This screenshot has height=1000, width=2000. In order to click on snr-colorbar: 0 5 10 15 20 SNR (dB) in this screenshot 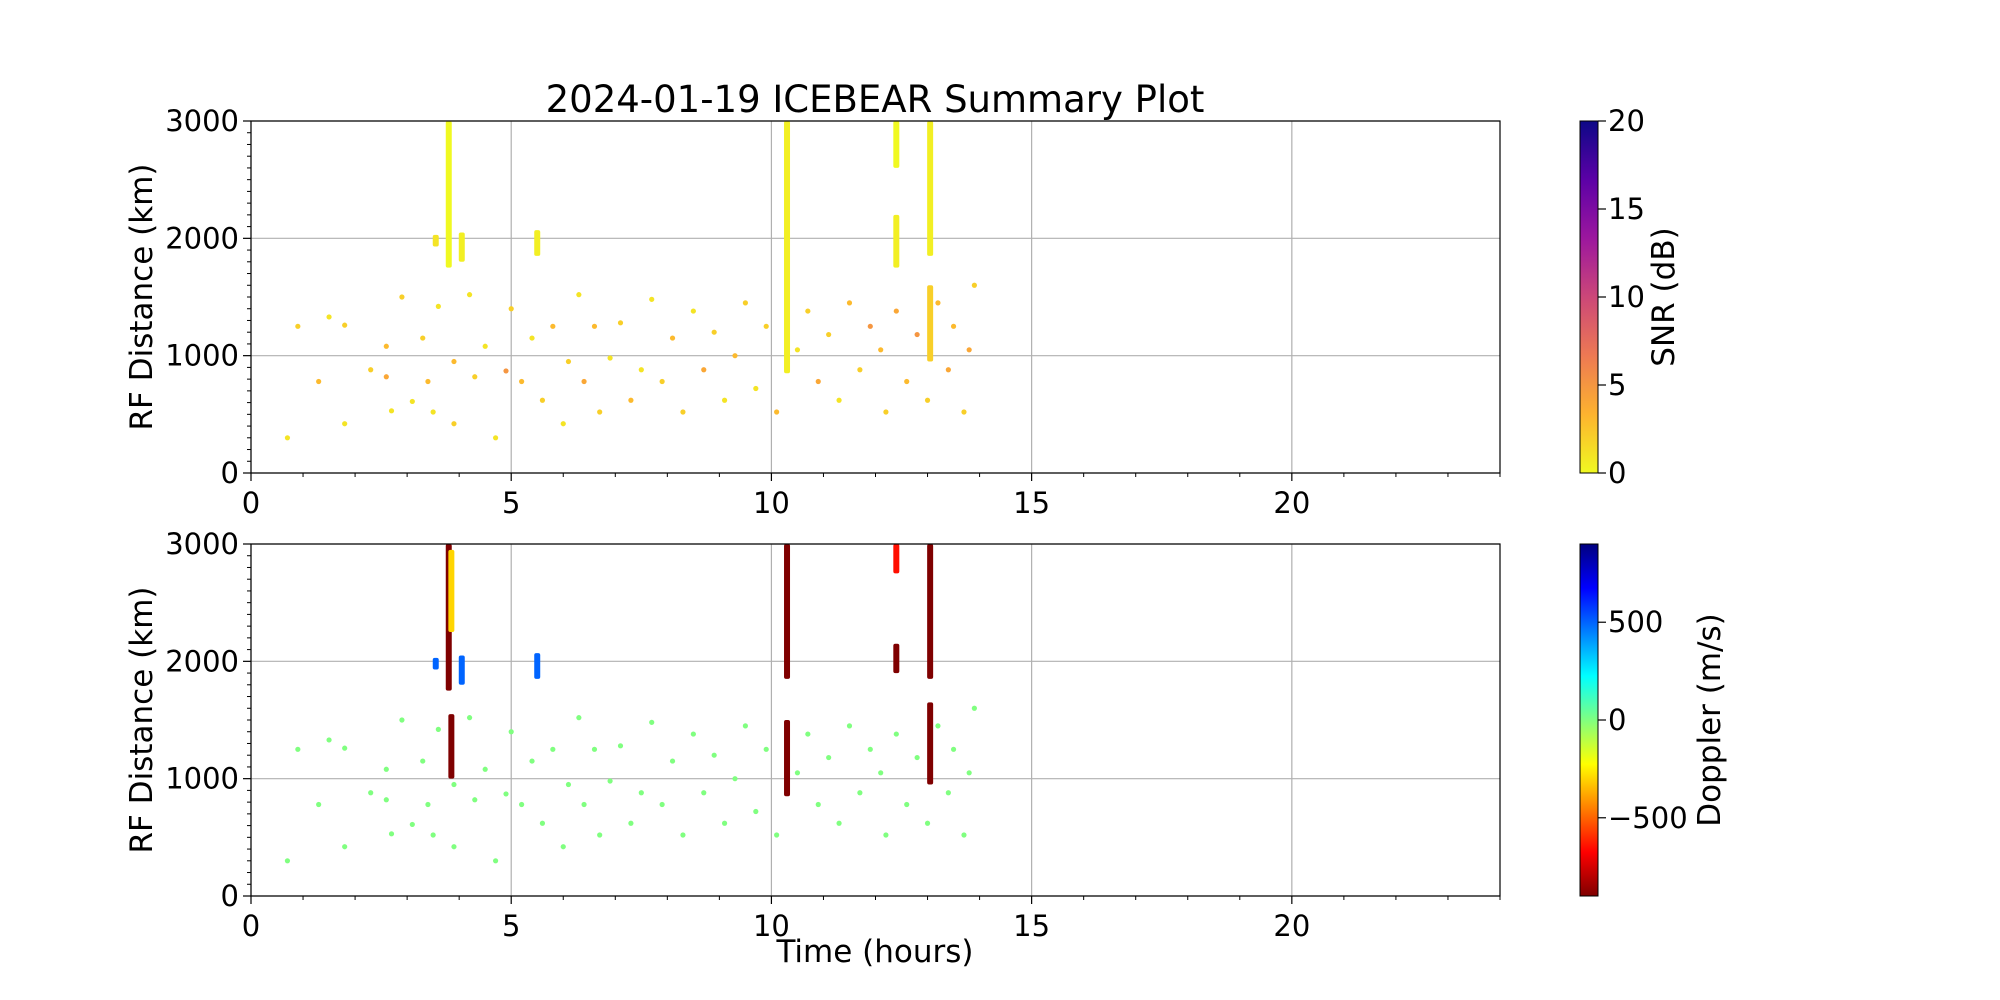, I will do `click(1630, 297)`.